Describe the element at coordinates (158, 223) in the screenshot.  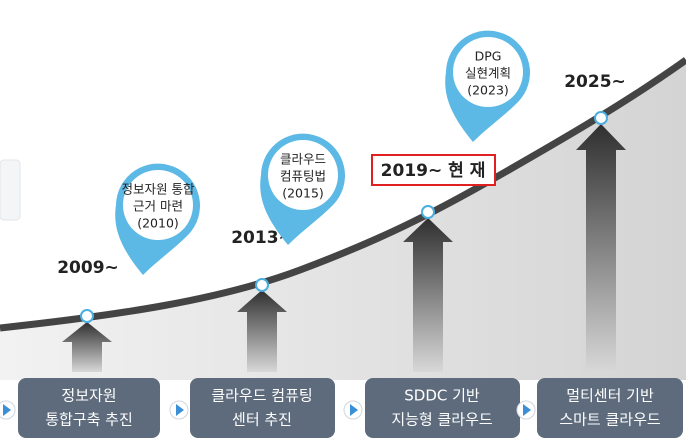
I see `pin-text: (2010)` at that location.